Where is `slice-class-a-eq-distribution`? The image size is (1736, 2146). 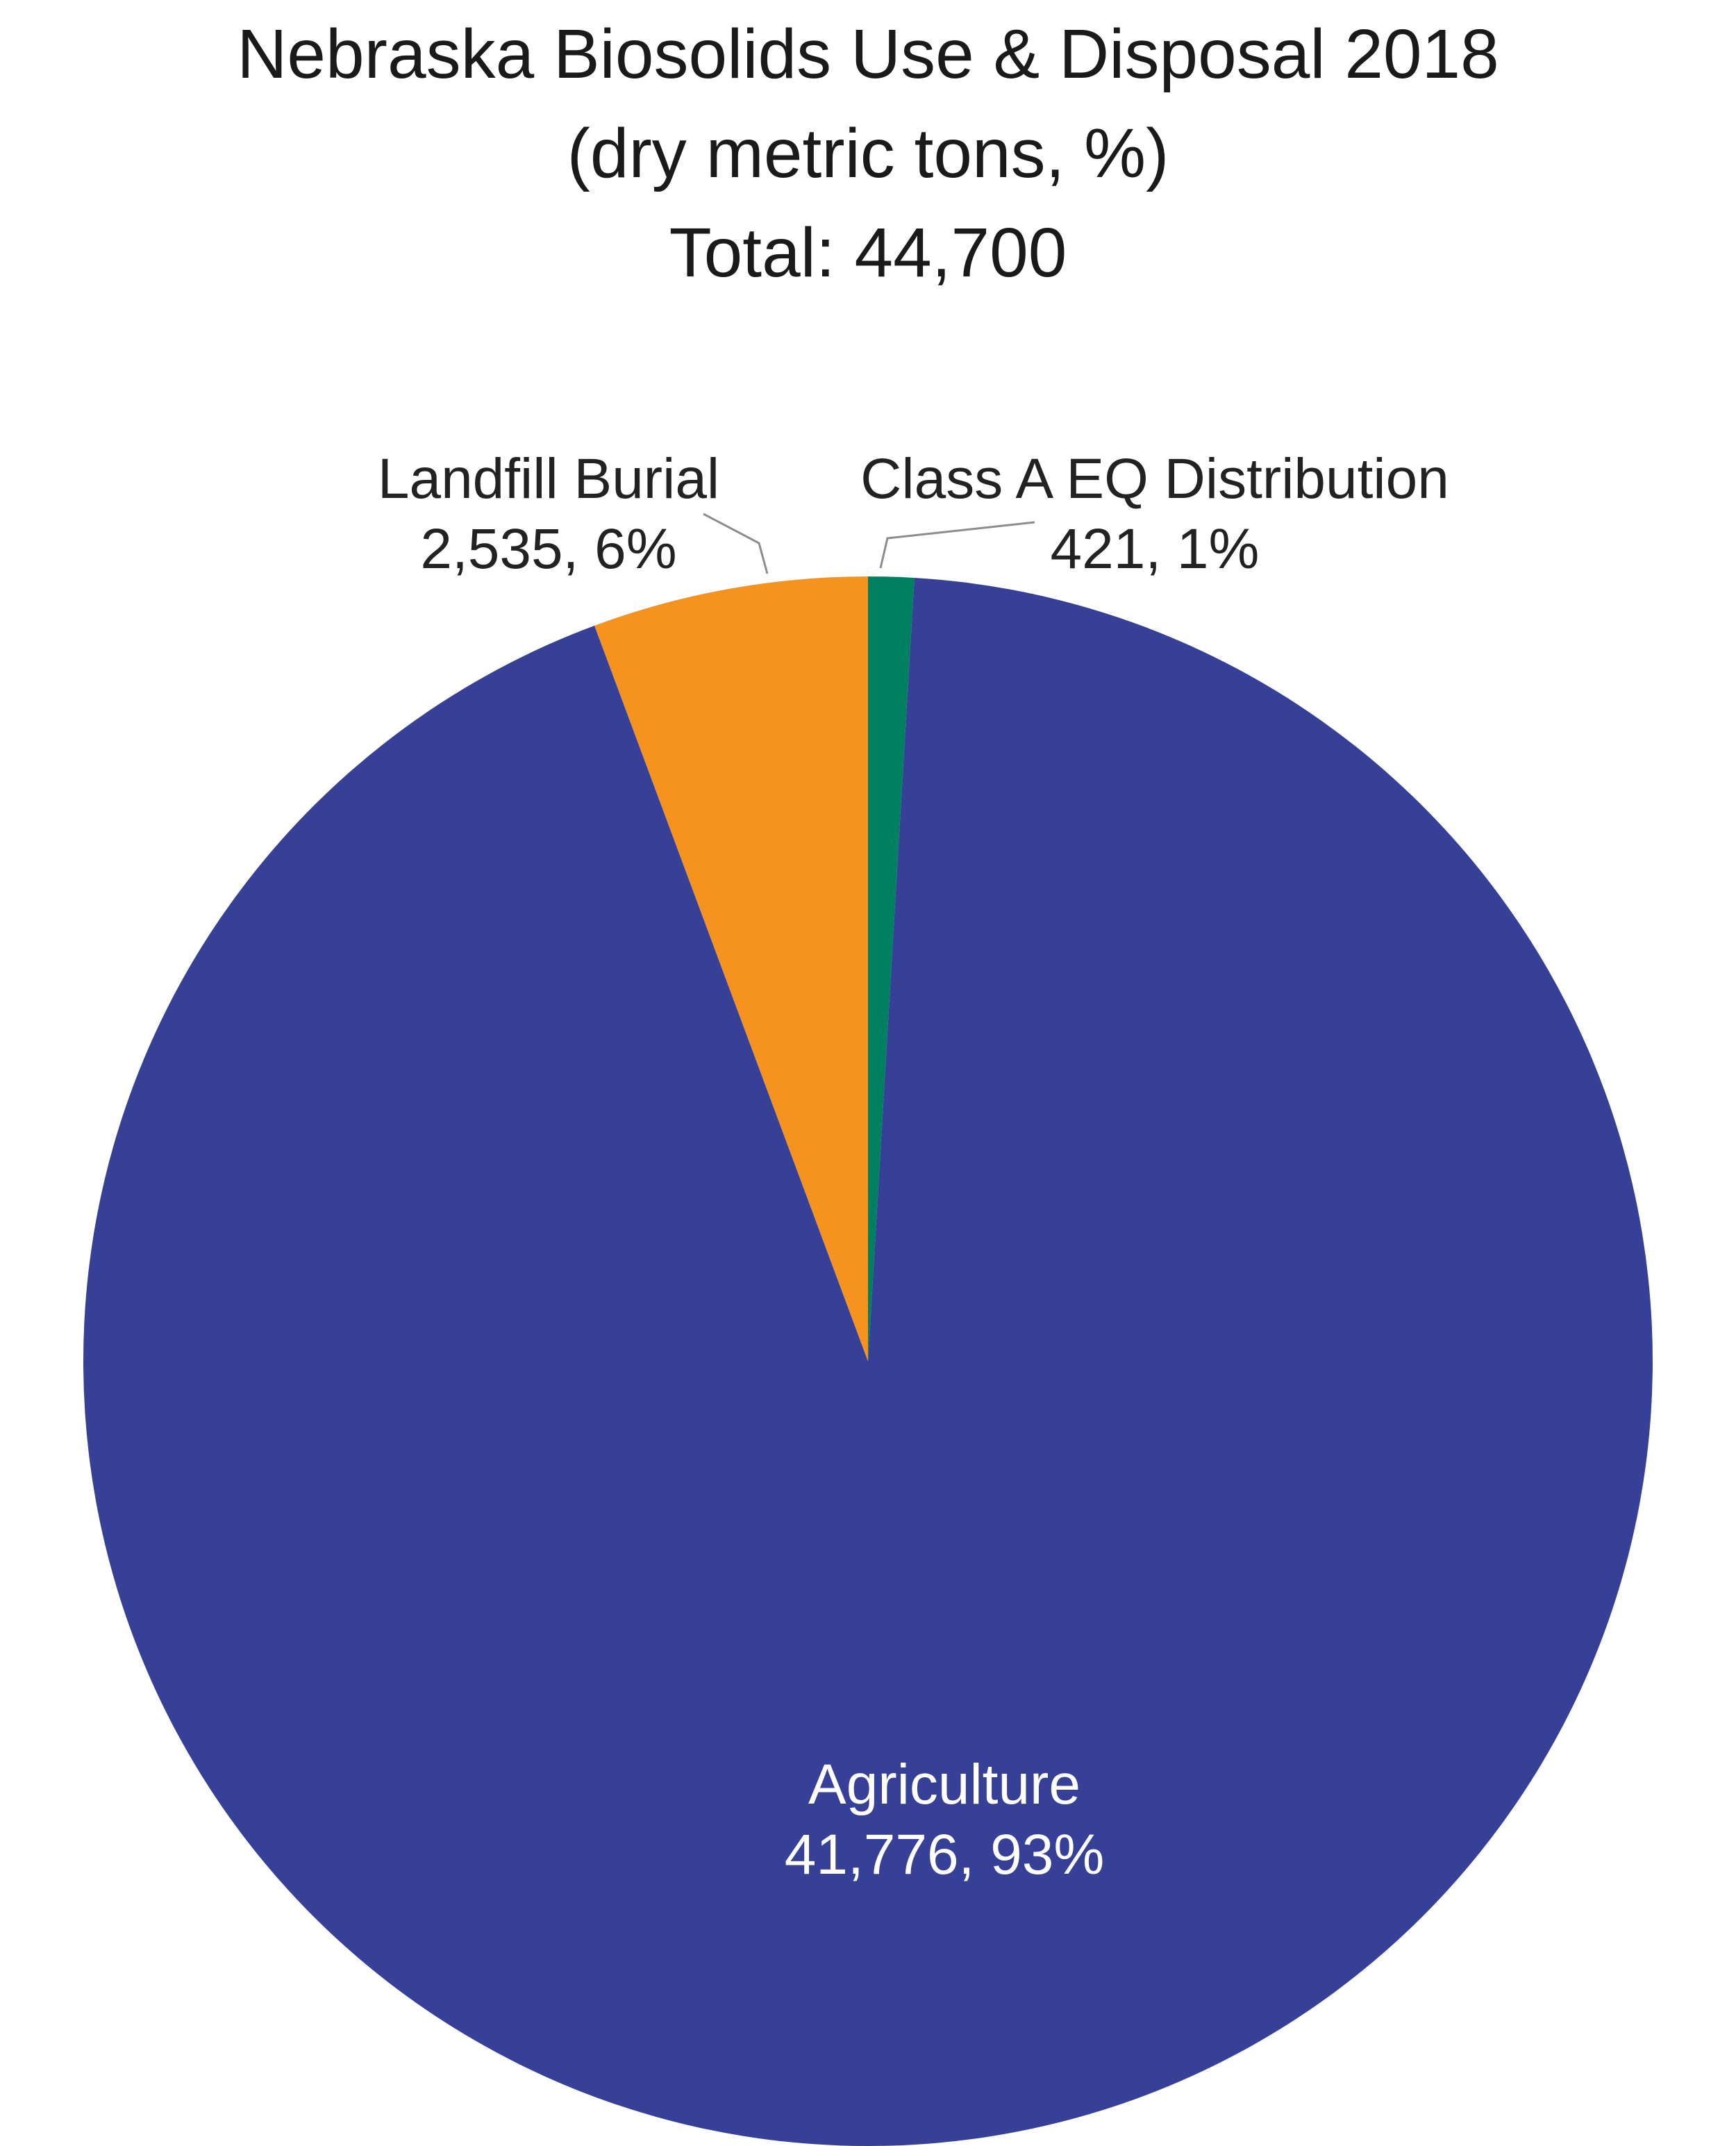
slice-class-a-eq-distribution is located at coordinates (891, 968).